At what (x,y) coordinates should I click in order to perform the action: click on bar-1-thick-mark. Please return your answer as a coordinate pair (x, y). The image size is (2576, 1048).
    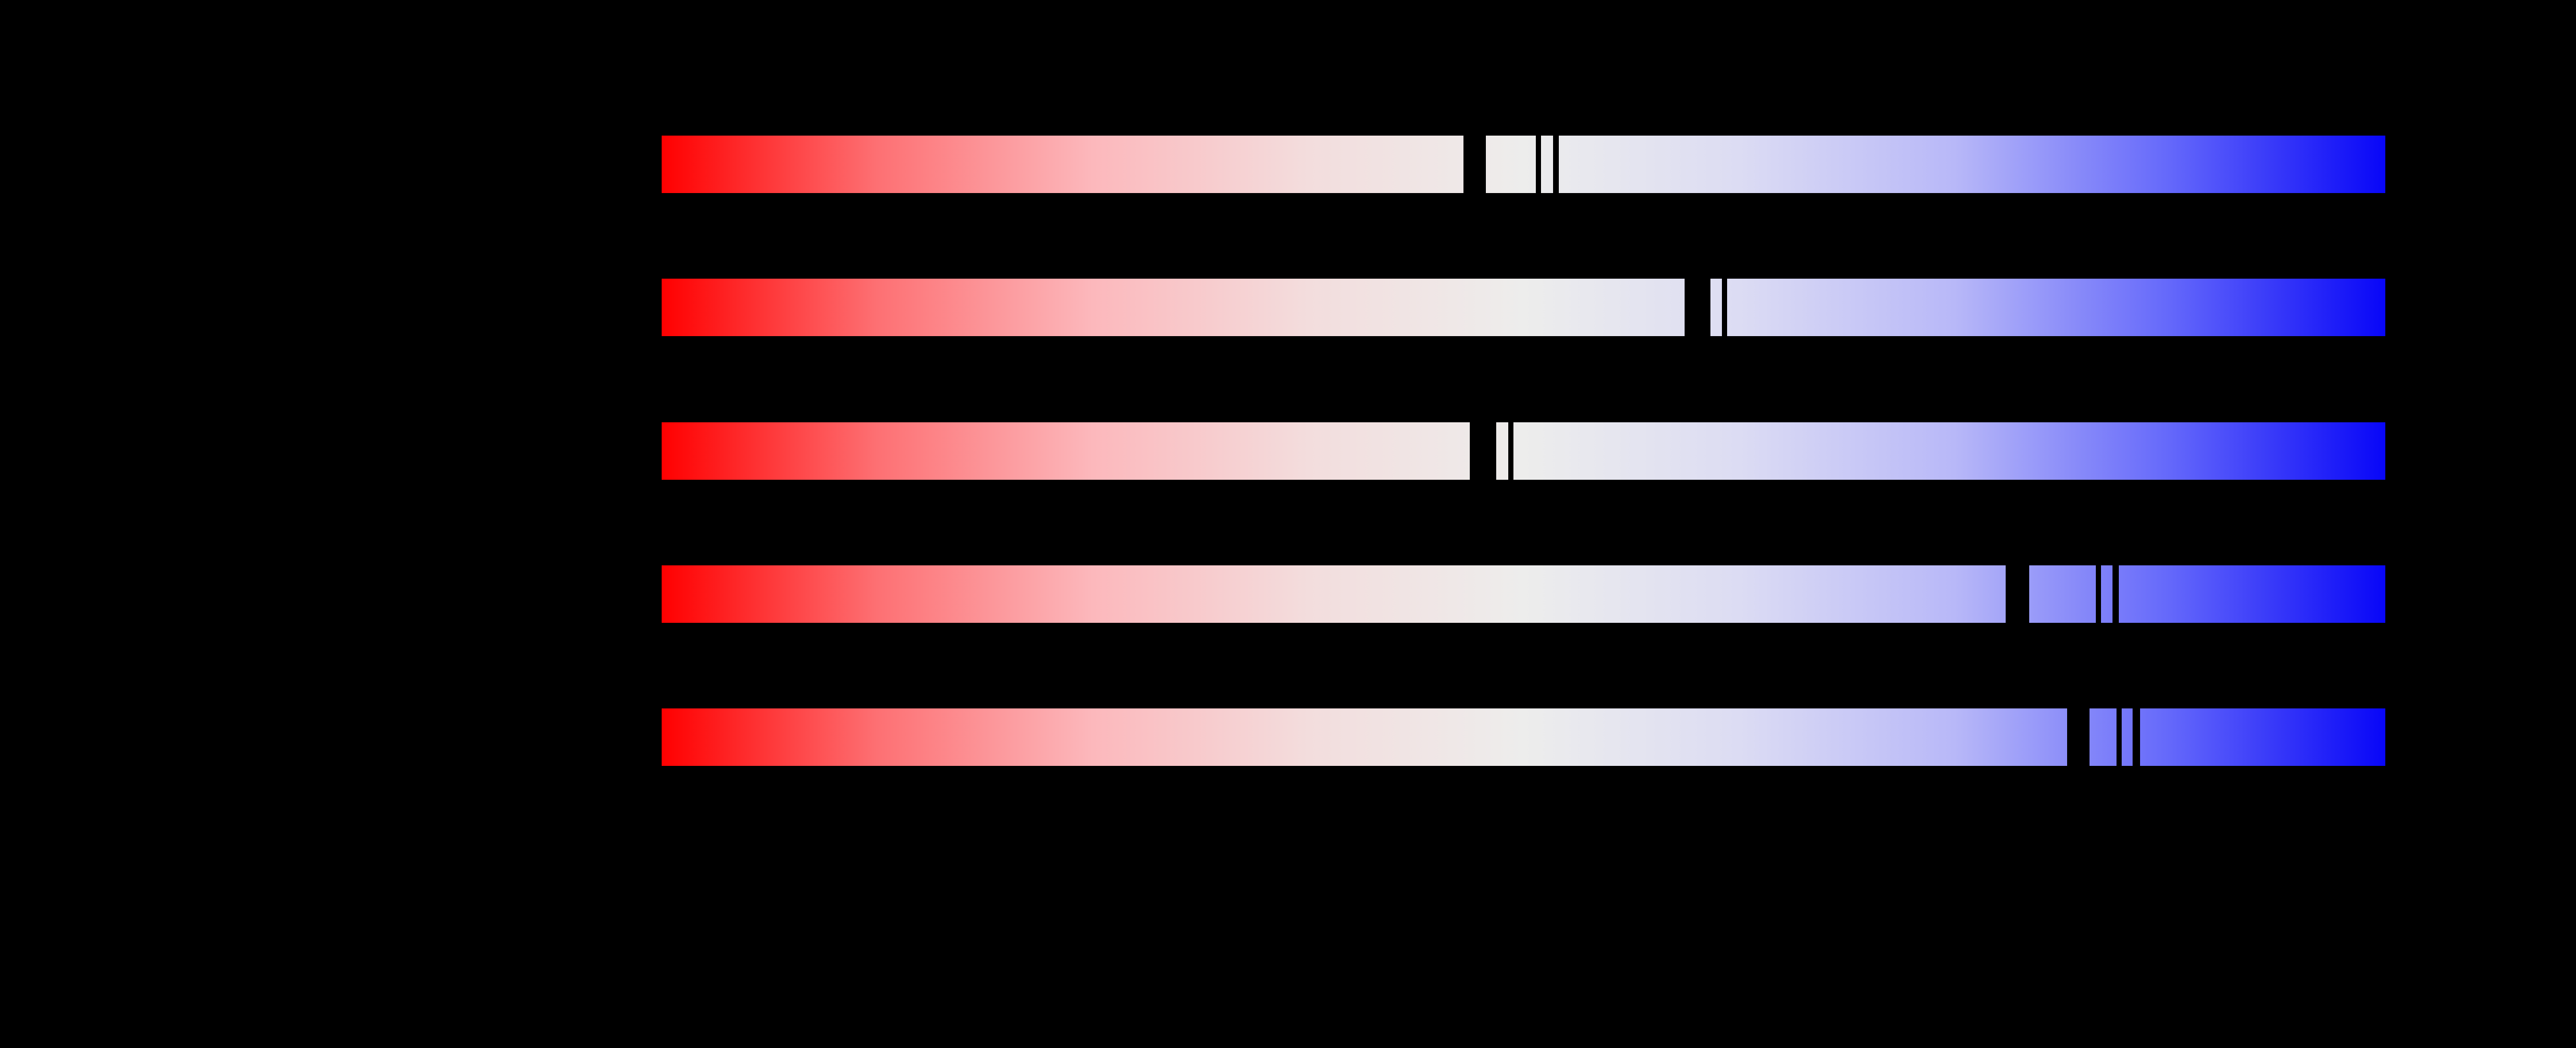
    Looking at the image, I should click on (1474, 164).